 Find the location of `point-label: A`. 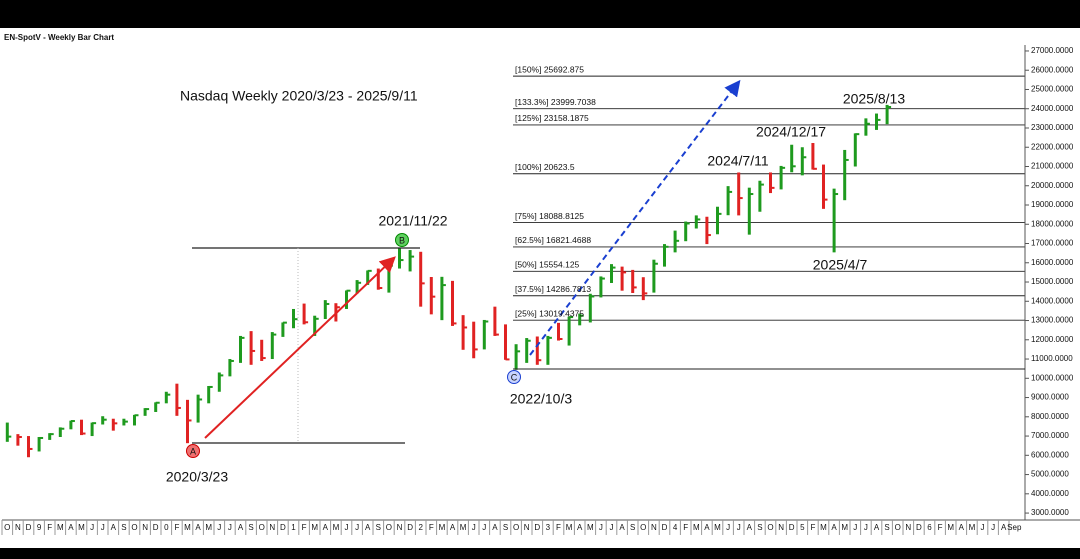

point-label: A is located at coordinates (193, 451).